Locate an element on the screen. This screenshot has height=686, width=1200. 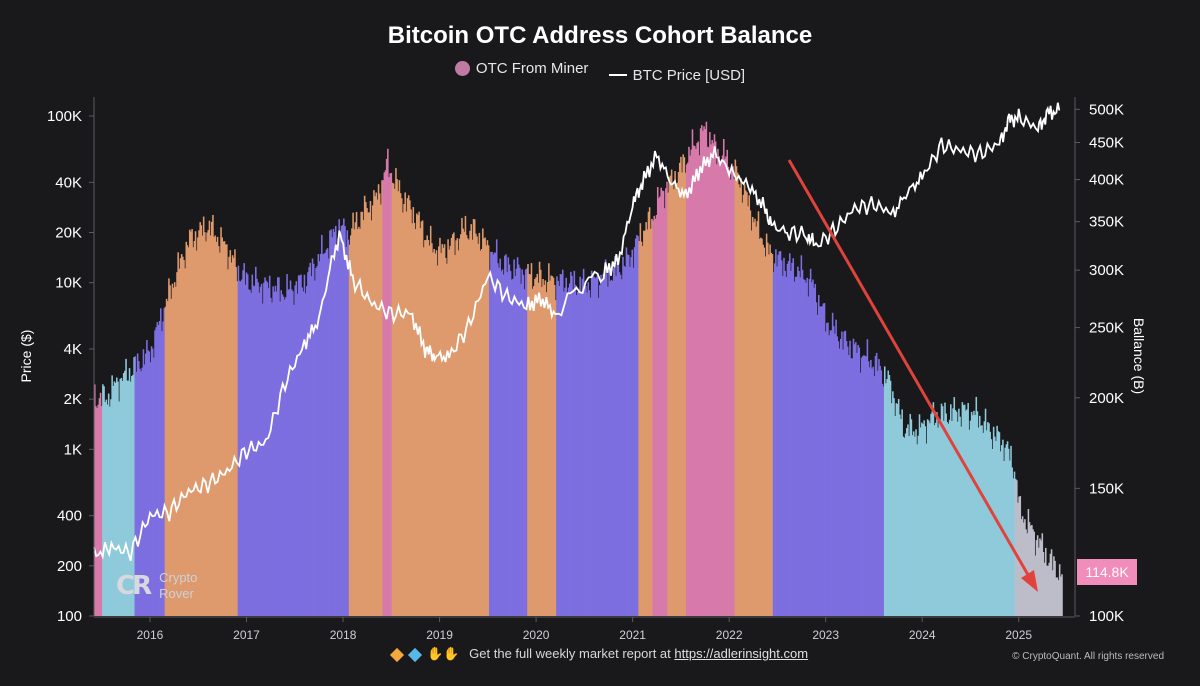
last-value-badge: 114.8K is located at coordinates (1107, 572).